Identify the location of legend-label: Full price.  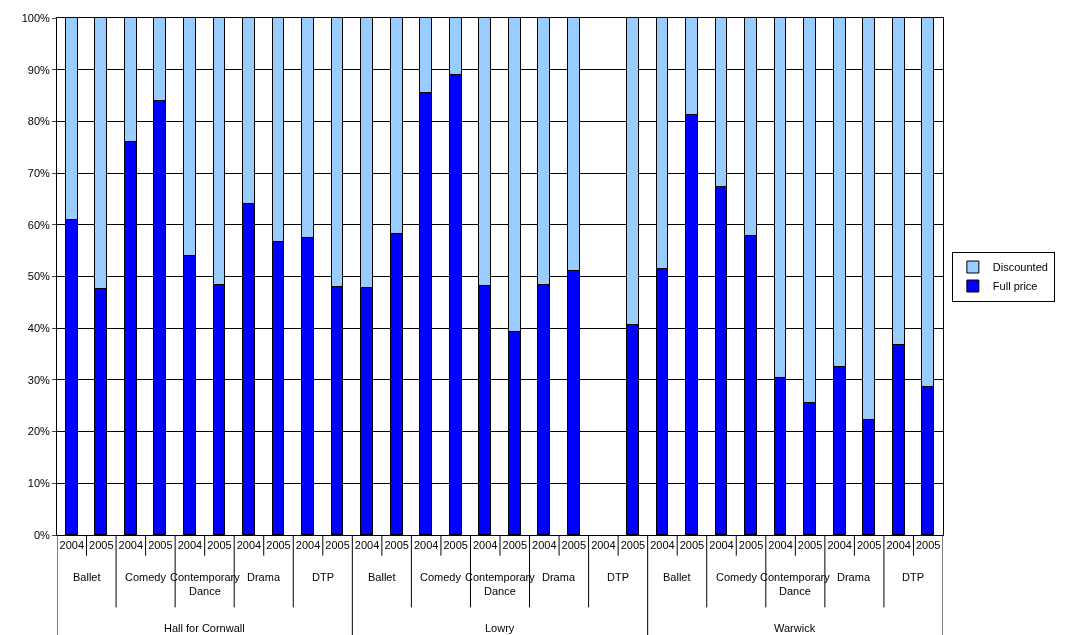
(1015, 286).